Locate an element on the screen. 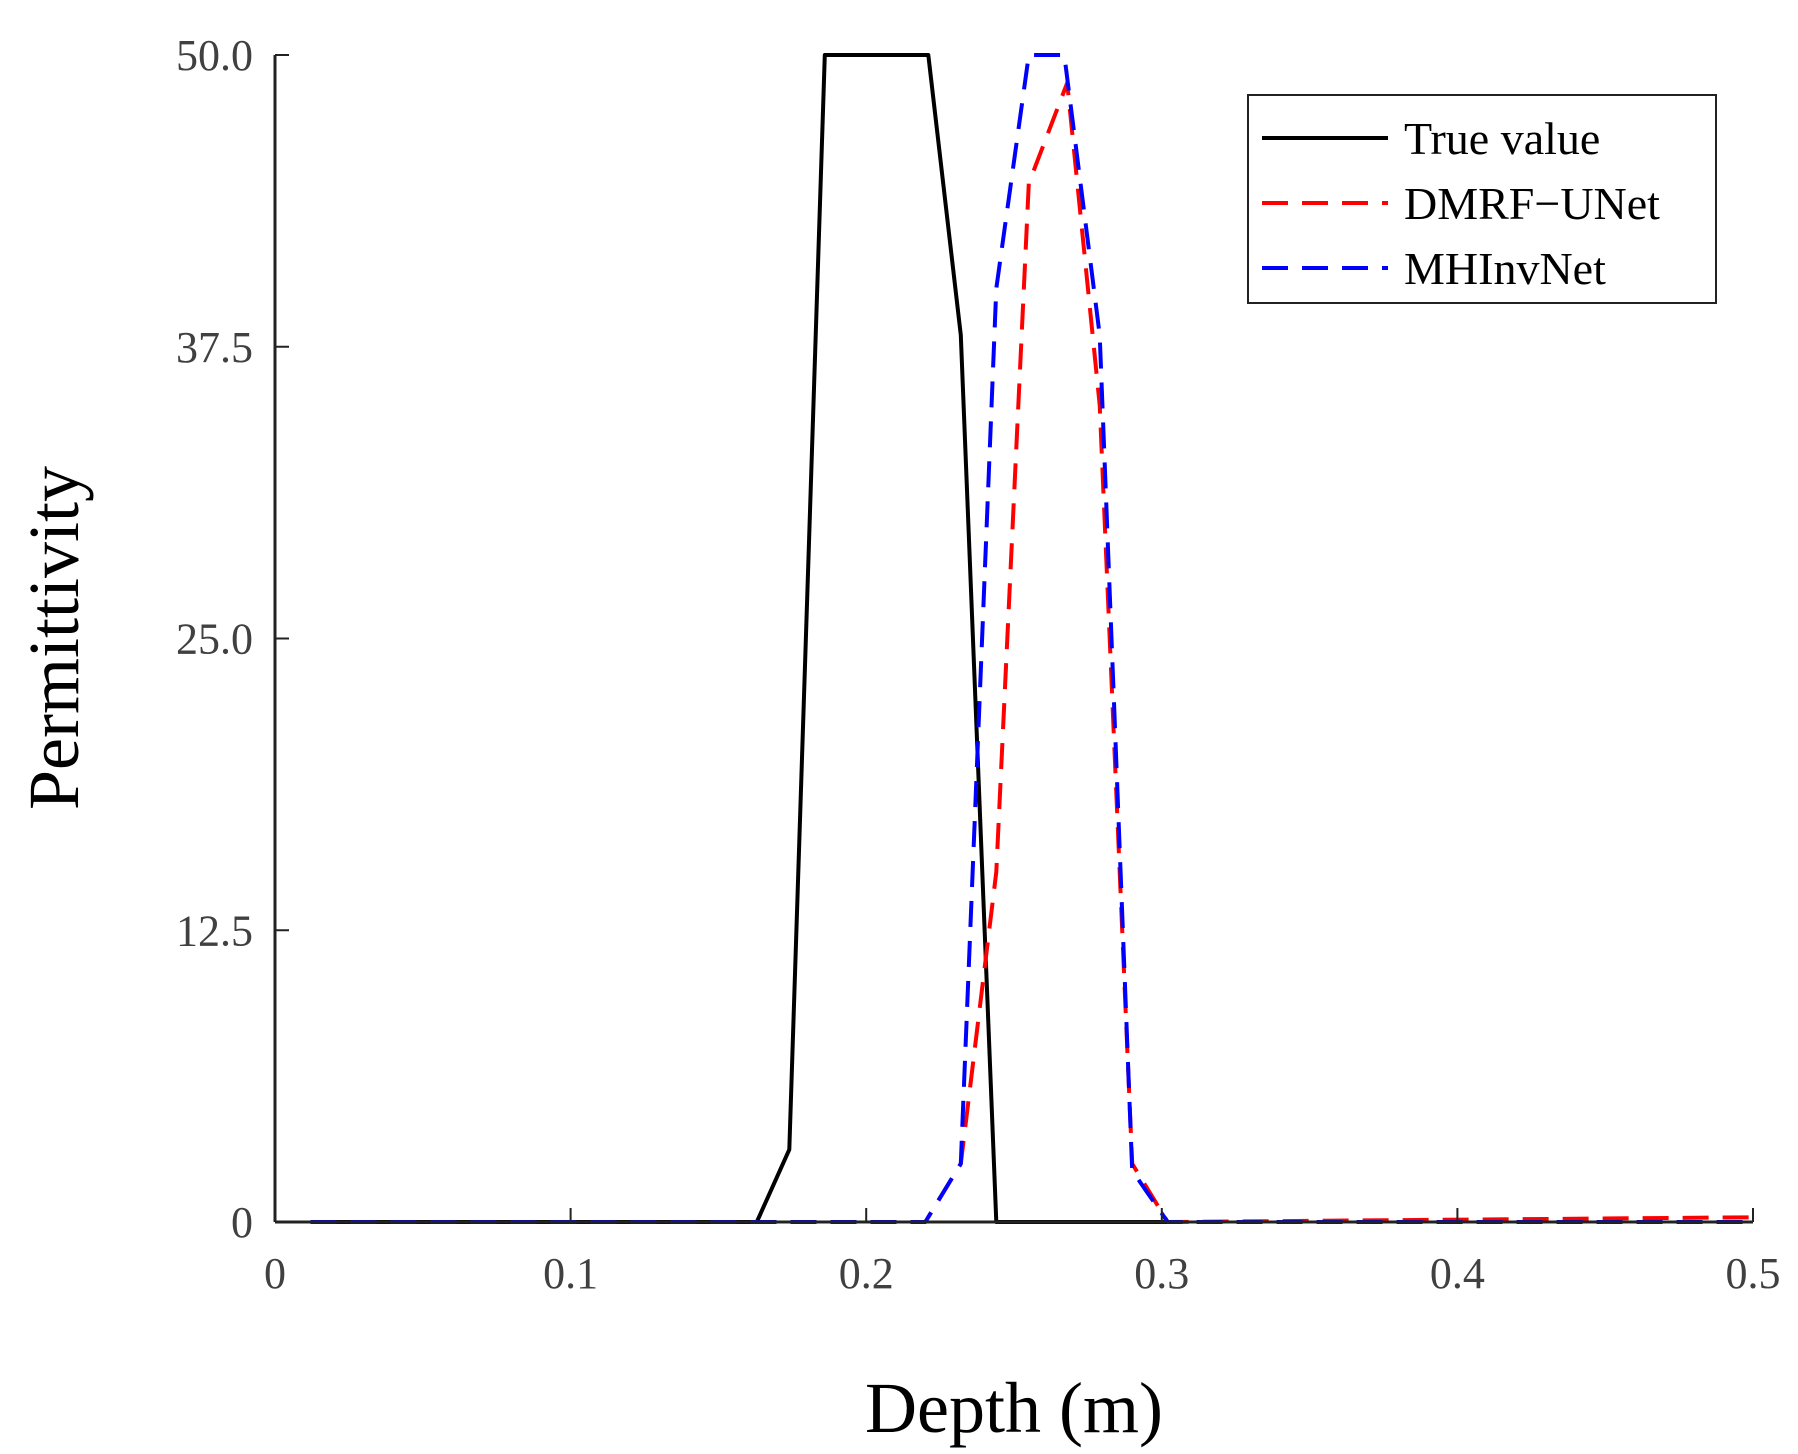  x-tick-label: 0.3 is located at coordinates (1161, 1273).